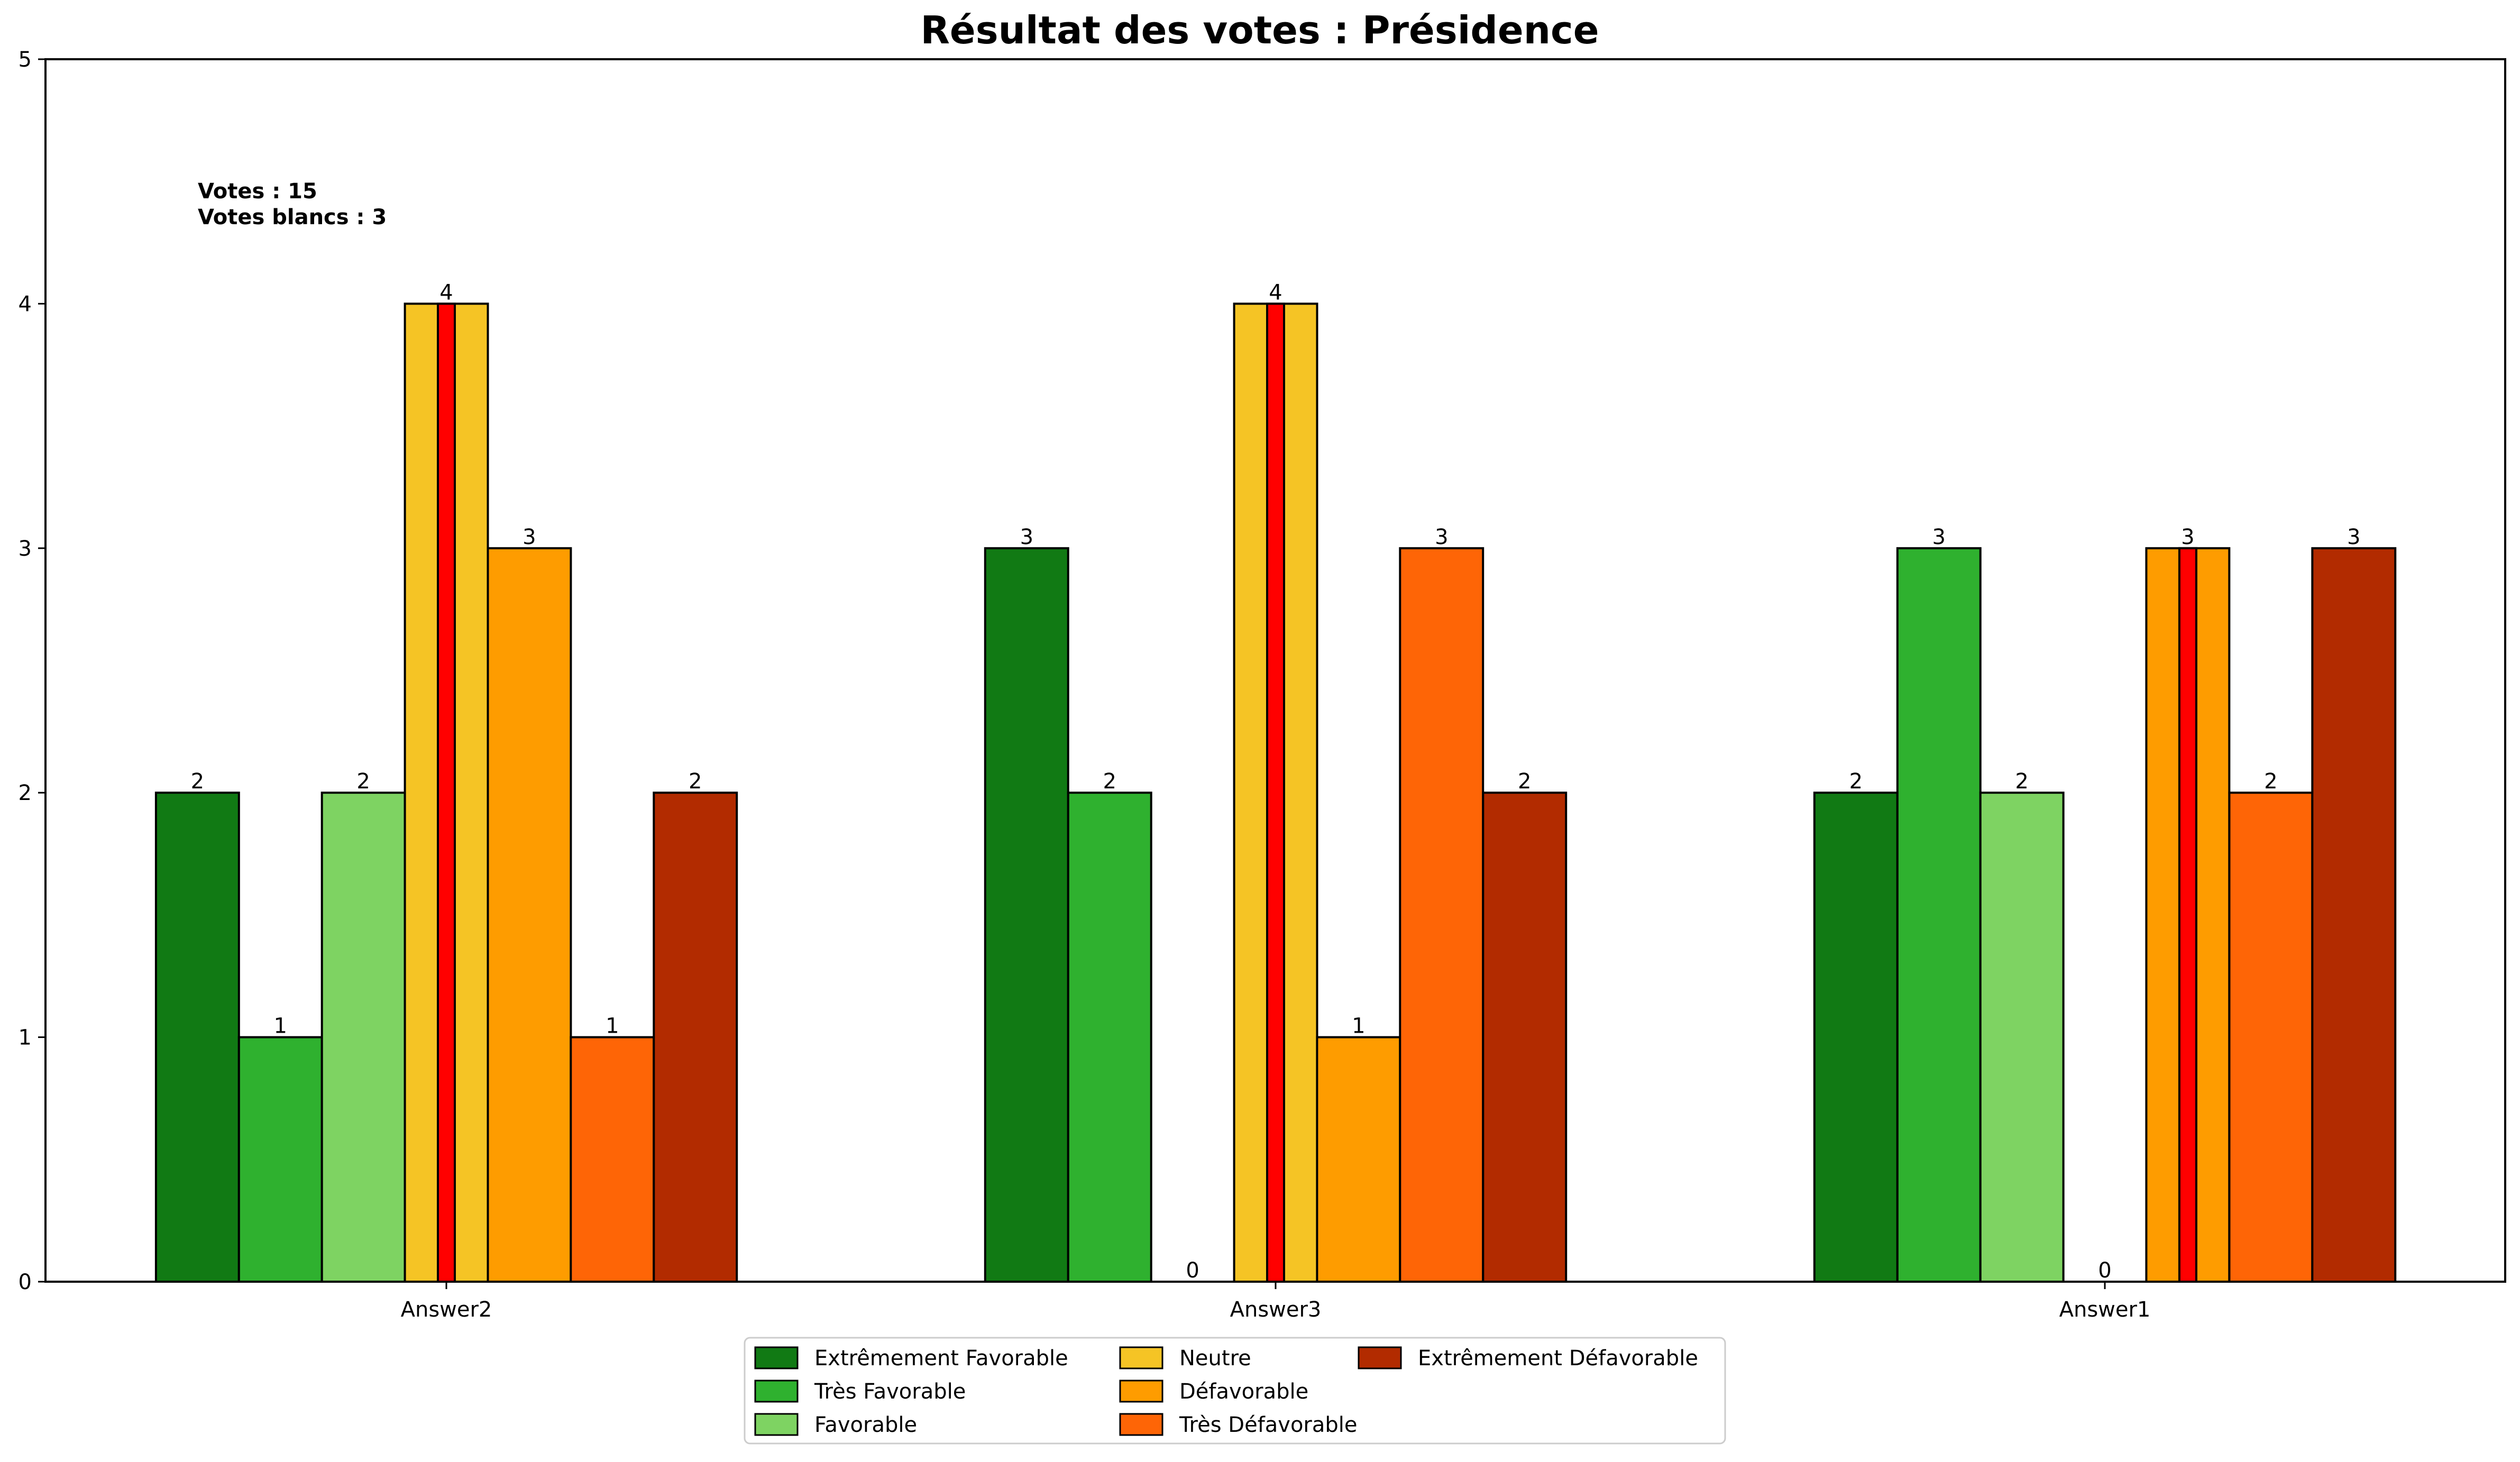 Image resolution: width=2520 pixels, height=1462 pixels. I want to click on y-tick-label: 3, so click(25, 549).